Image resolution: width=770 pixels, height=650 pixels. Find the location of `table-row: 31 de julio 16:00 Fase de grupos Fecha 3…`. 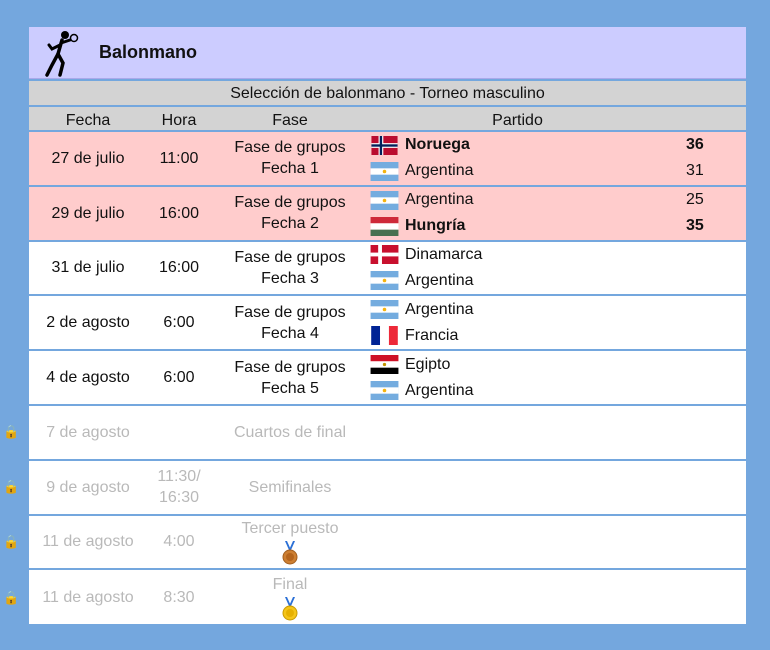

table-row: 31 de julio 16:00 Fase de grupos Fecha 3… is located at coordinates (387, 269).